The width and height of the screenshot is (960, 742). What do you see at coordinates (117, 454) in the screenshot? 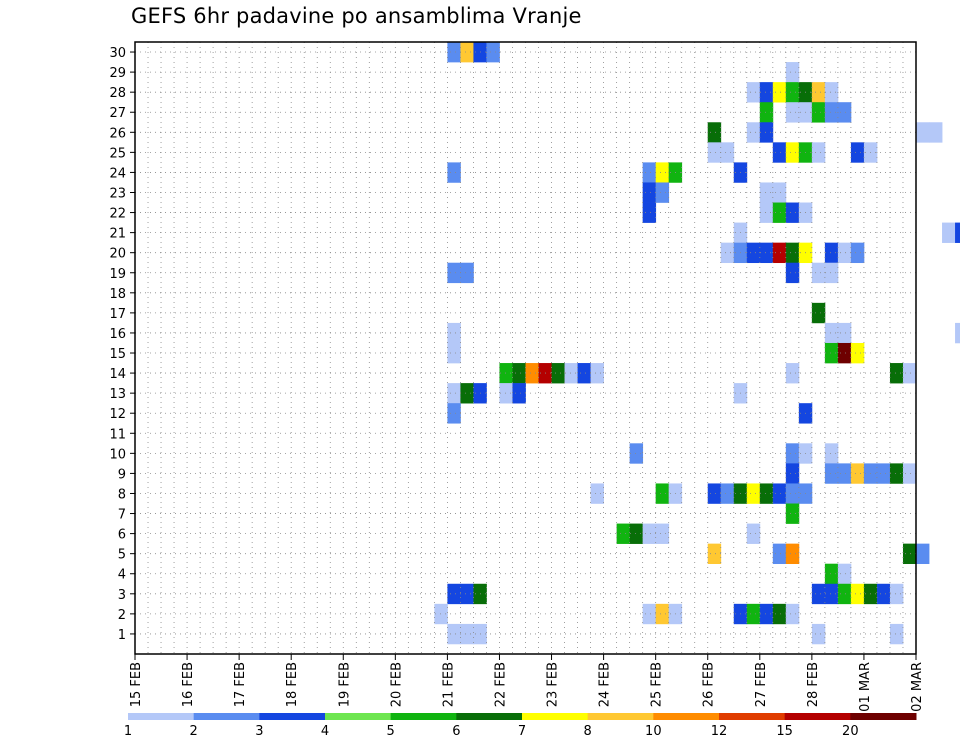
I see `y-tick-label: 10` at bounding box center [117, 454].